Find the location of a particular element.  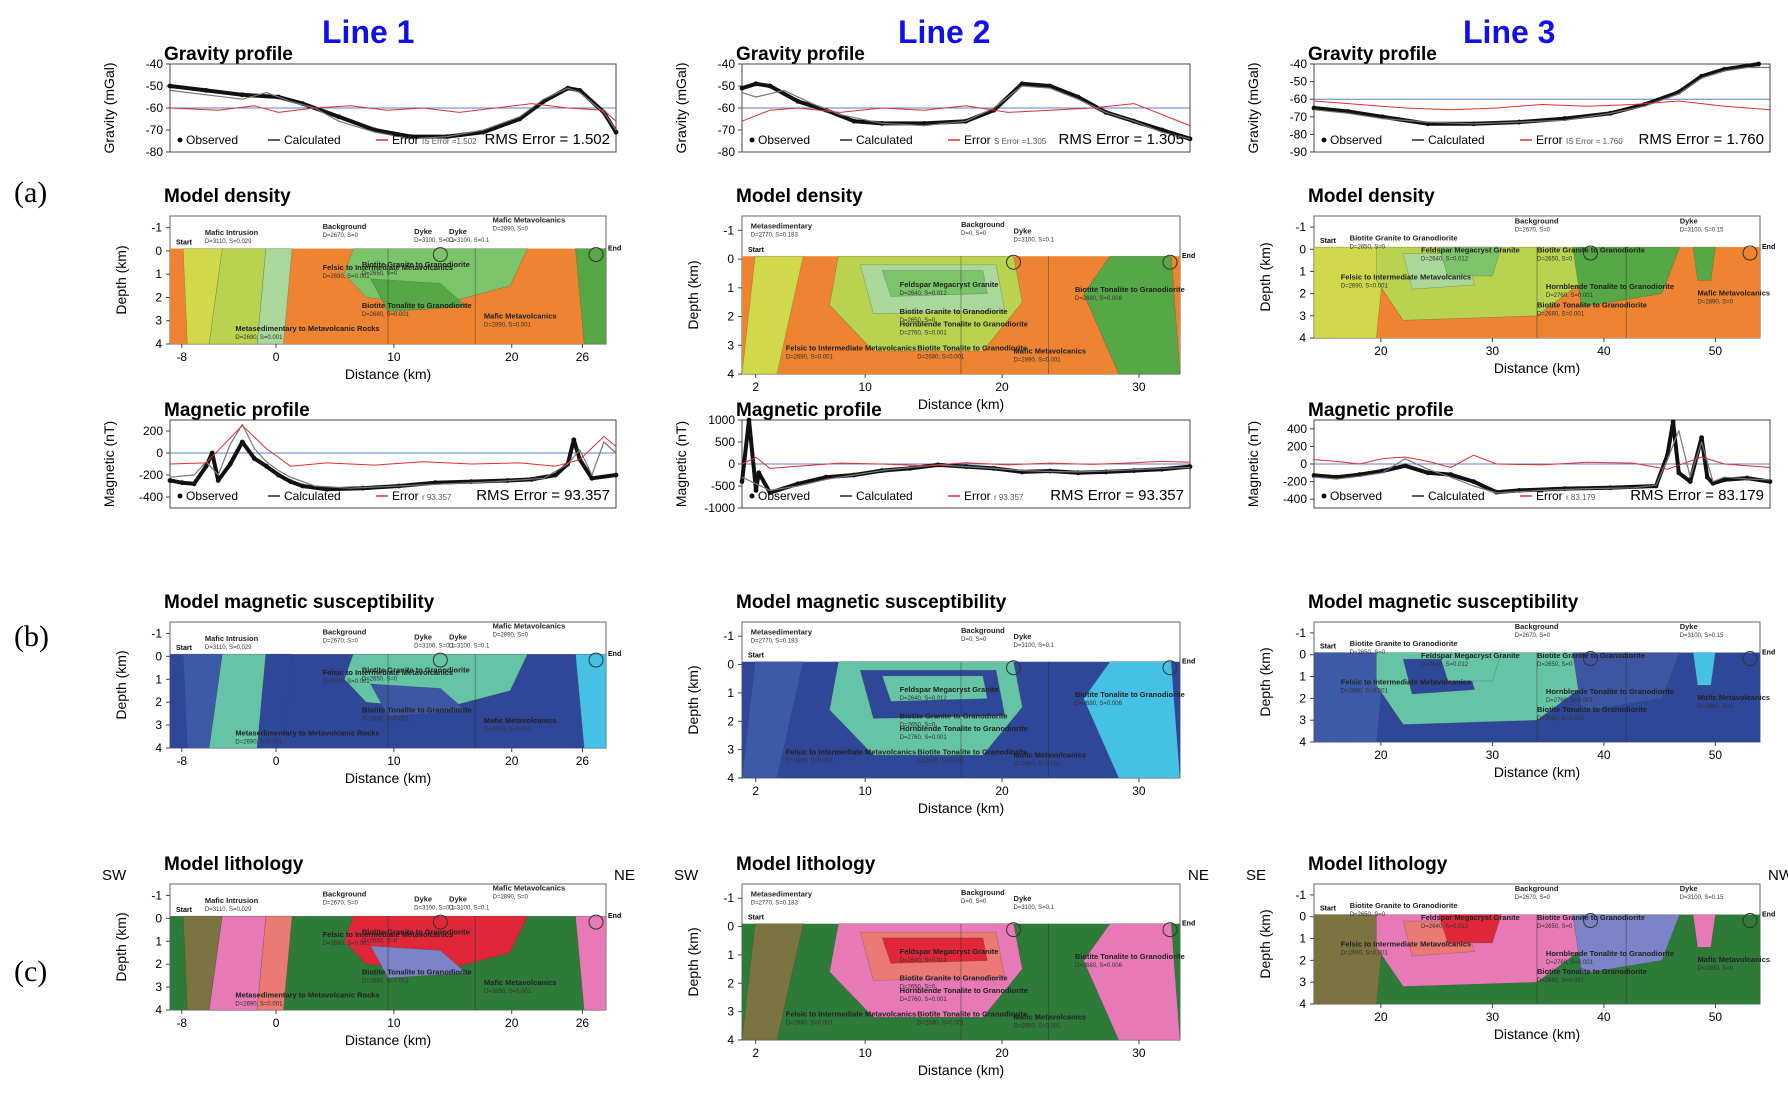

magnetic-title: Magnetic profile is located at coordinates (809, 410).